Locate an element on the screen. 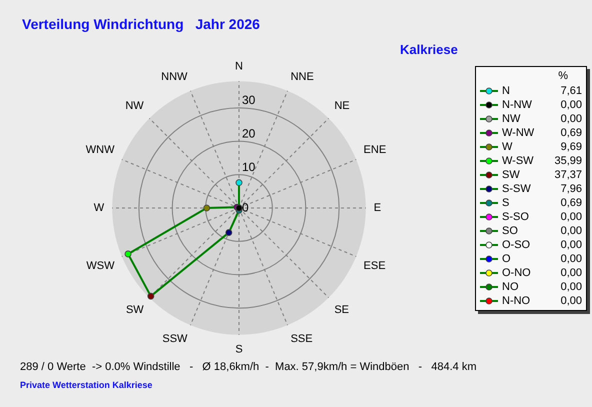  text: 7,96 is located at coordinates (571, 189).